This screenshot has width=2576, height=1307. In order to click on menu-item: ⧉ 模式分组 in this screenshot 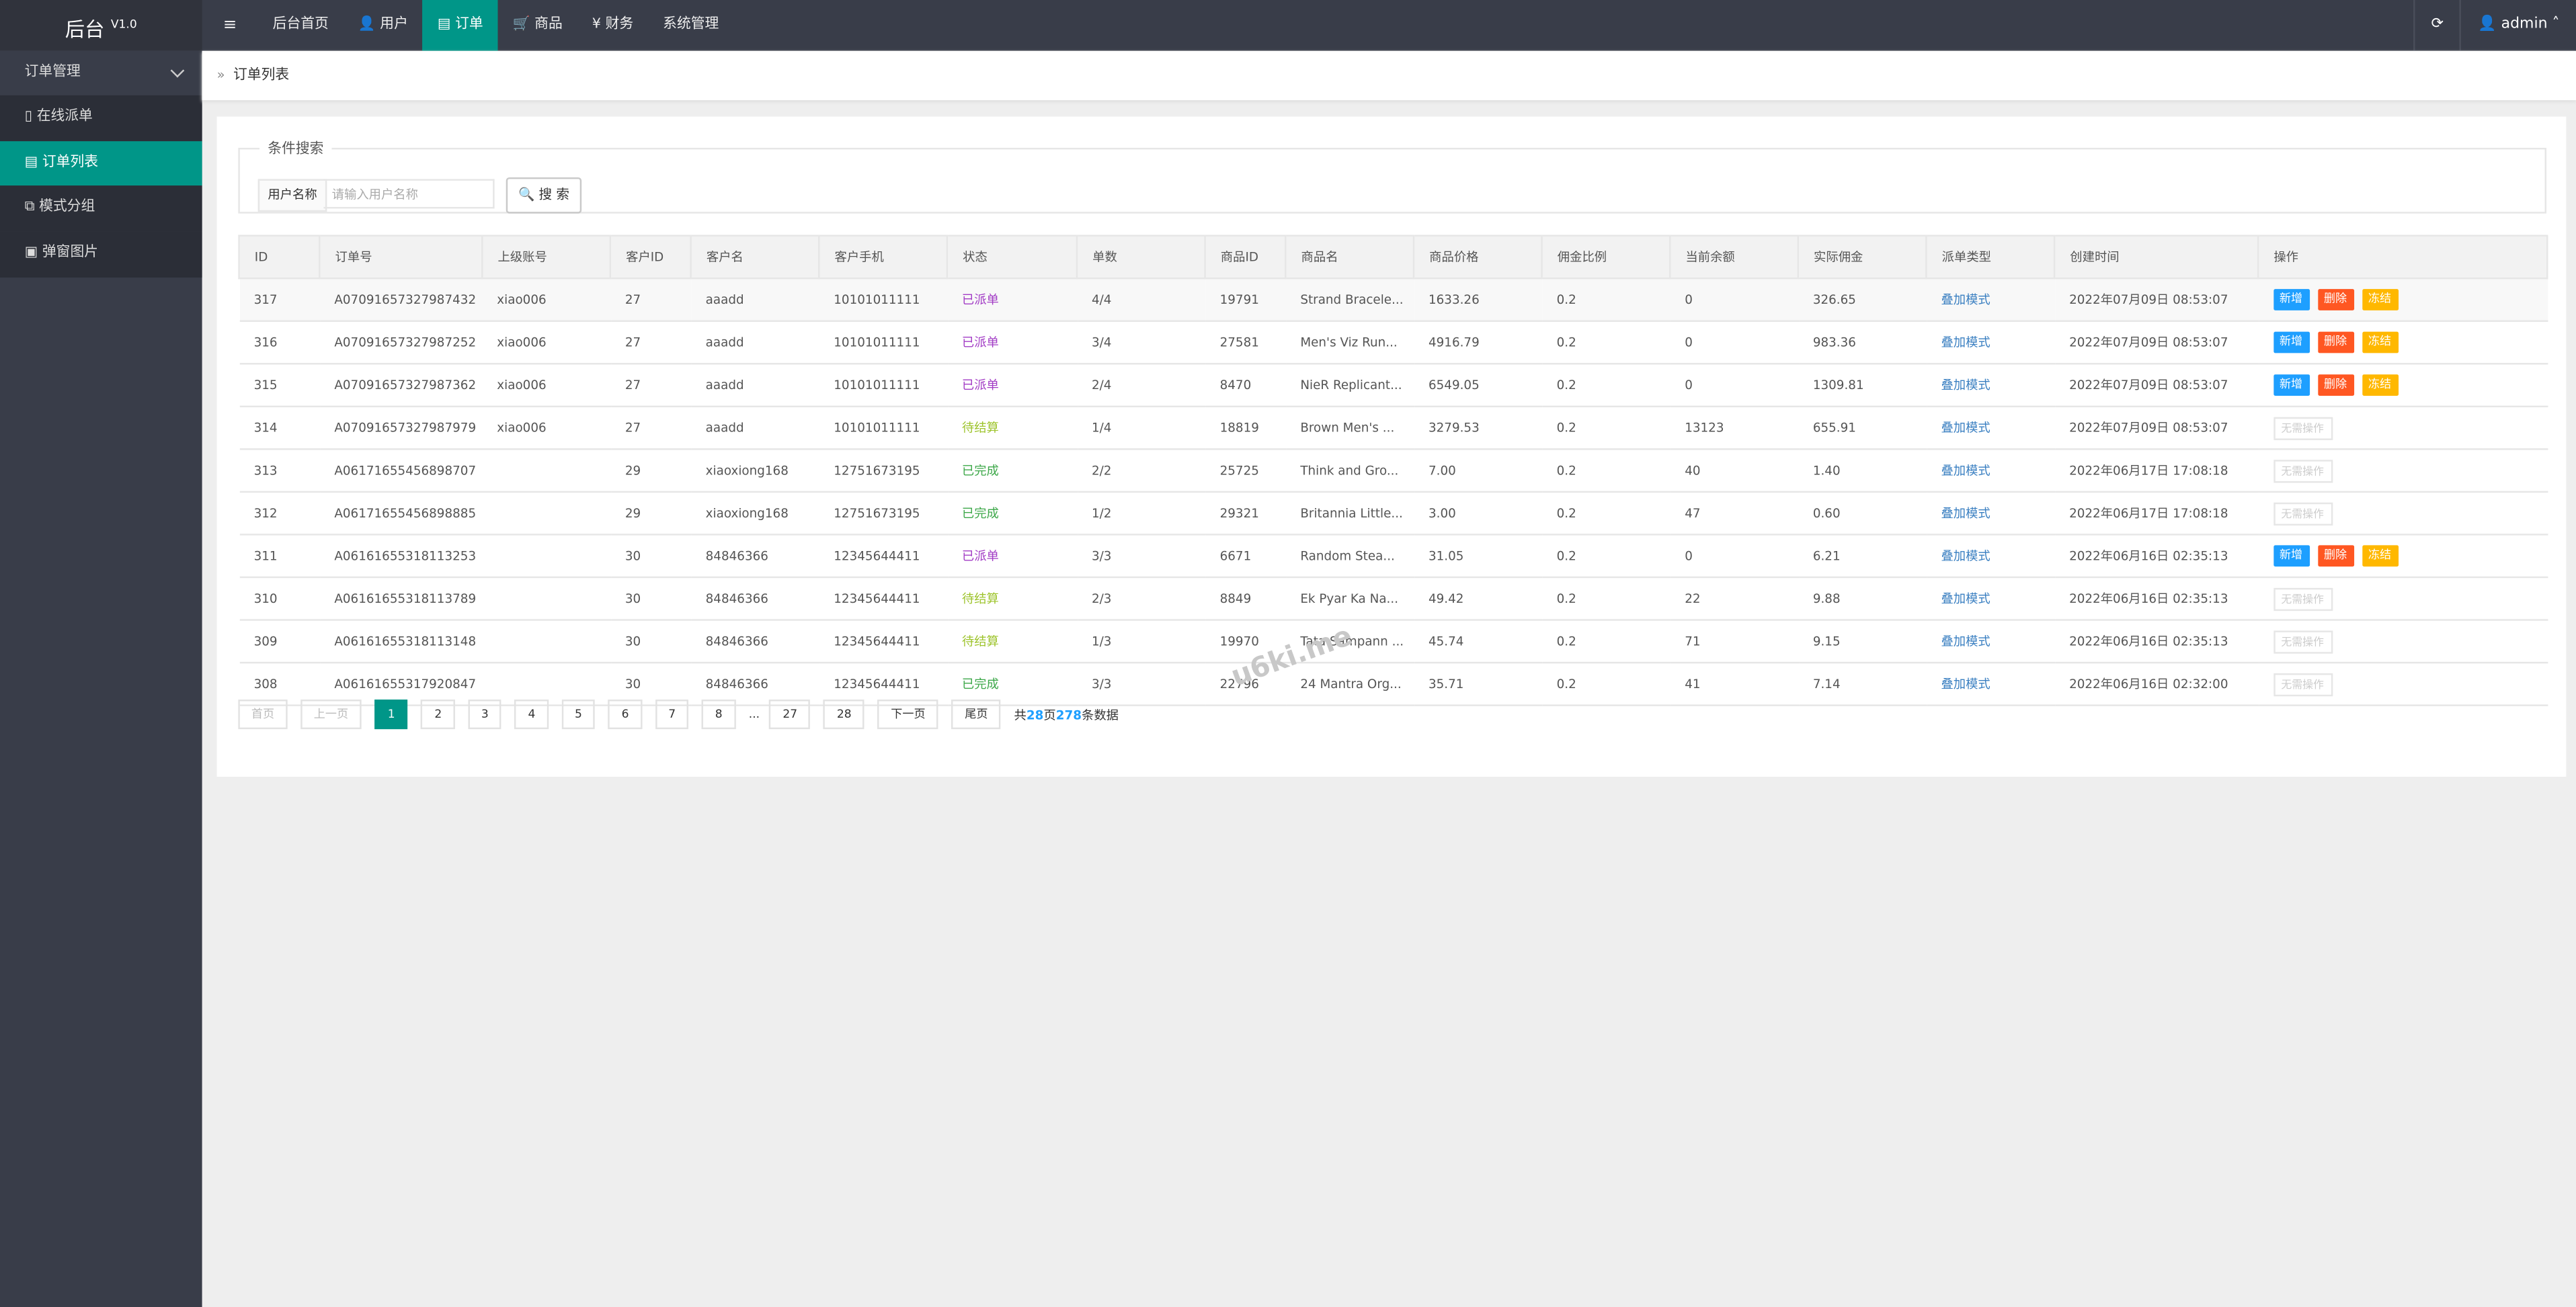, I will do `click(101, 209)`.